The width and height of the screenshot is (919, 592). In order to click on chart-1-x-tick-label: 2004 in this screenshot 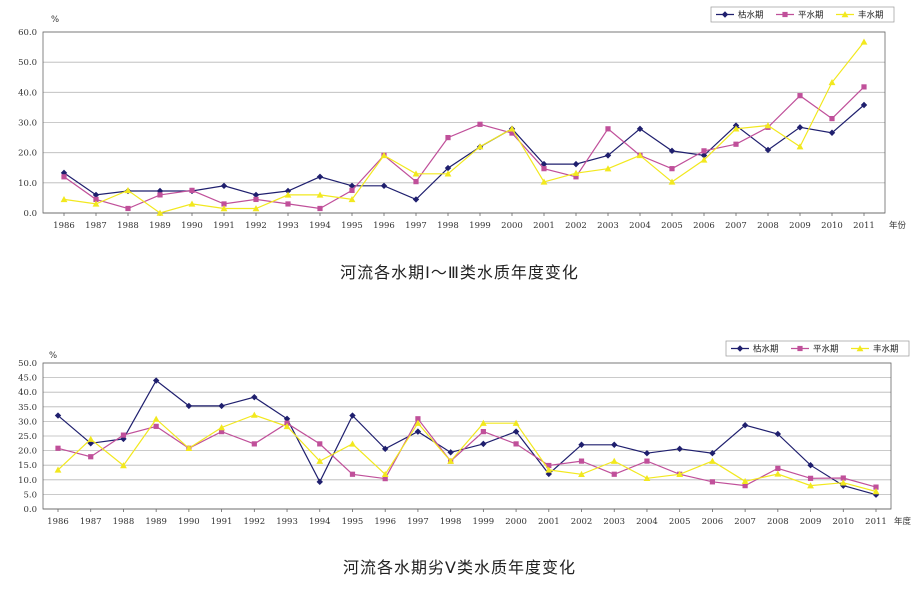, I will do `click(640, 226)`.